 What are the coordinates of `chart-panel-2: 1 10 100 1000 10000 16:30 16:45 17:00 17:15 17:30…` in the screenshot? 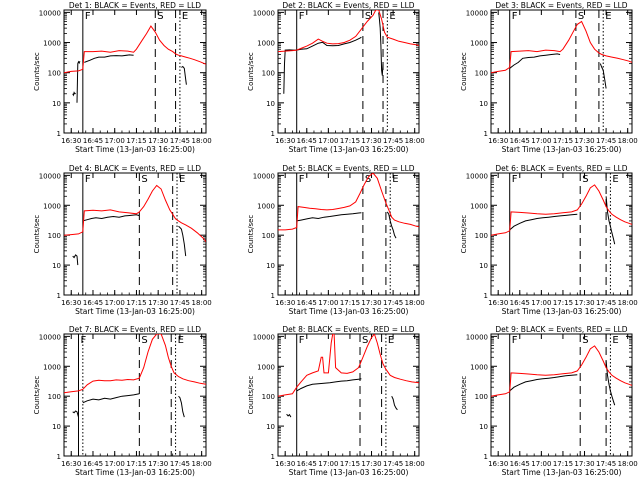 It's located at (336, 77).